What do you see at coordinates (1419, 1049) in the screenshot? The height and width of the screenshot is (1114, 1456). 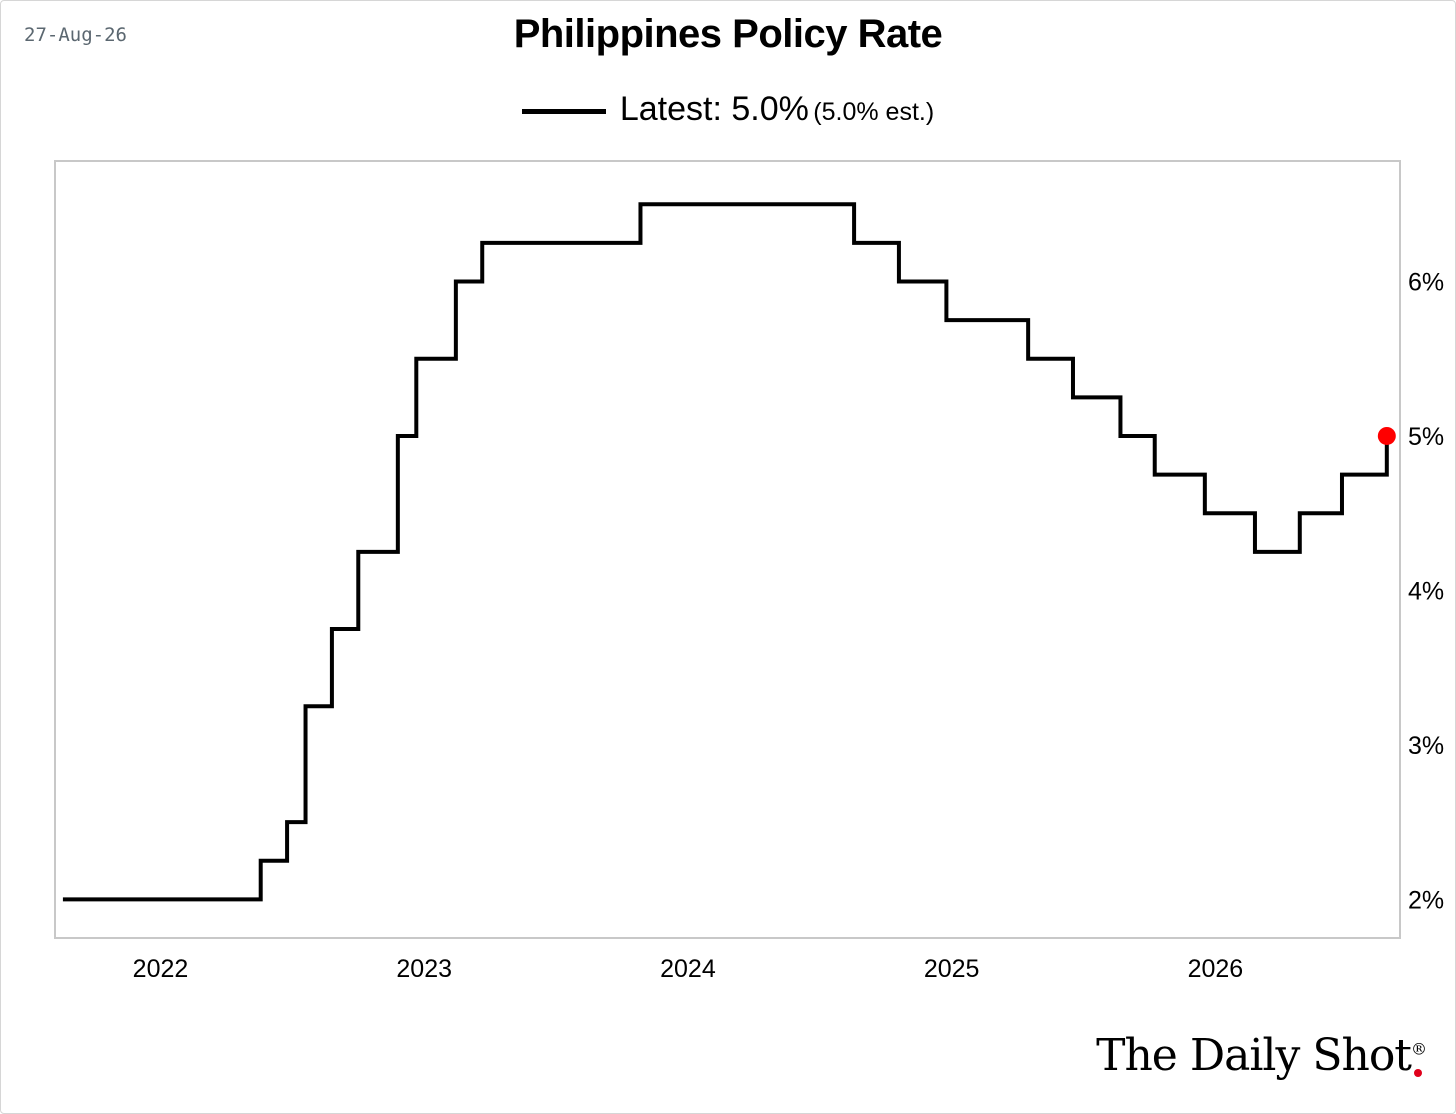 I see `logo-registered-mark: ®` at bounding box center [1419, 1049].